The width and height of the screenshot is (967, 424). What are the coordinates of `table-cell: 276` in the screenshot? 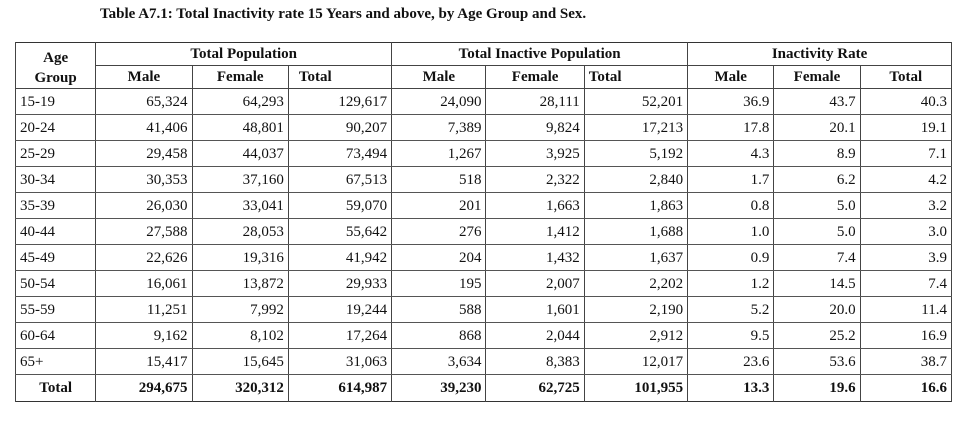 It's located at (439, 231).